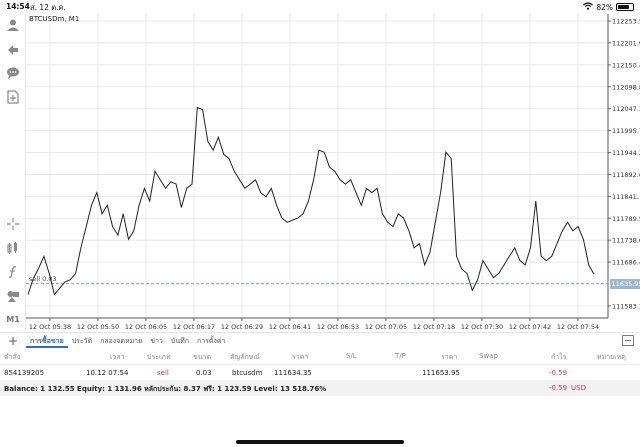  What do you see at coordinates (156, 340) in the screenshot?
I see `tab-news: ข่าว` at bounding box center [156, 340].